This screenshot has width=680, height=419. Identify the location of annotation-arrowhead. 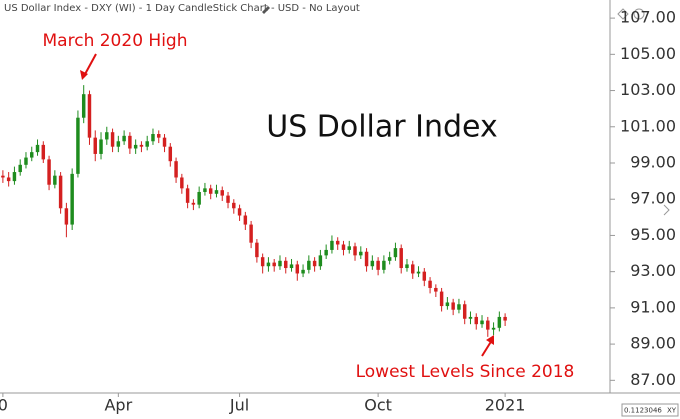
(490, 340).